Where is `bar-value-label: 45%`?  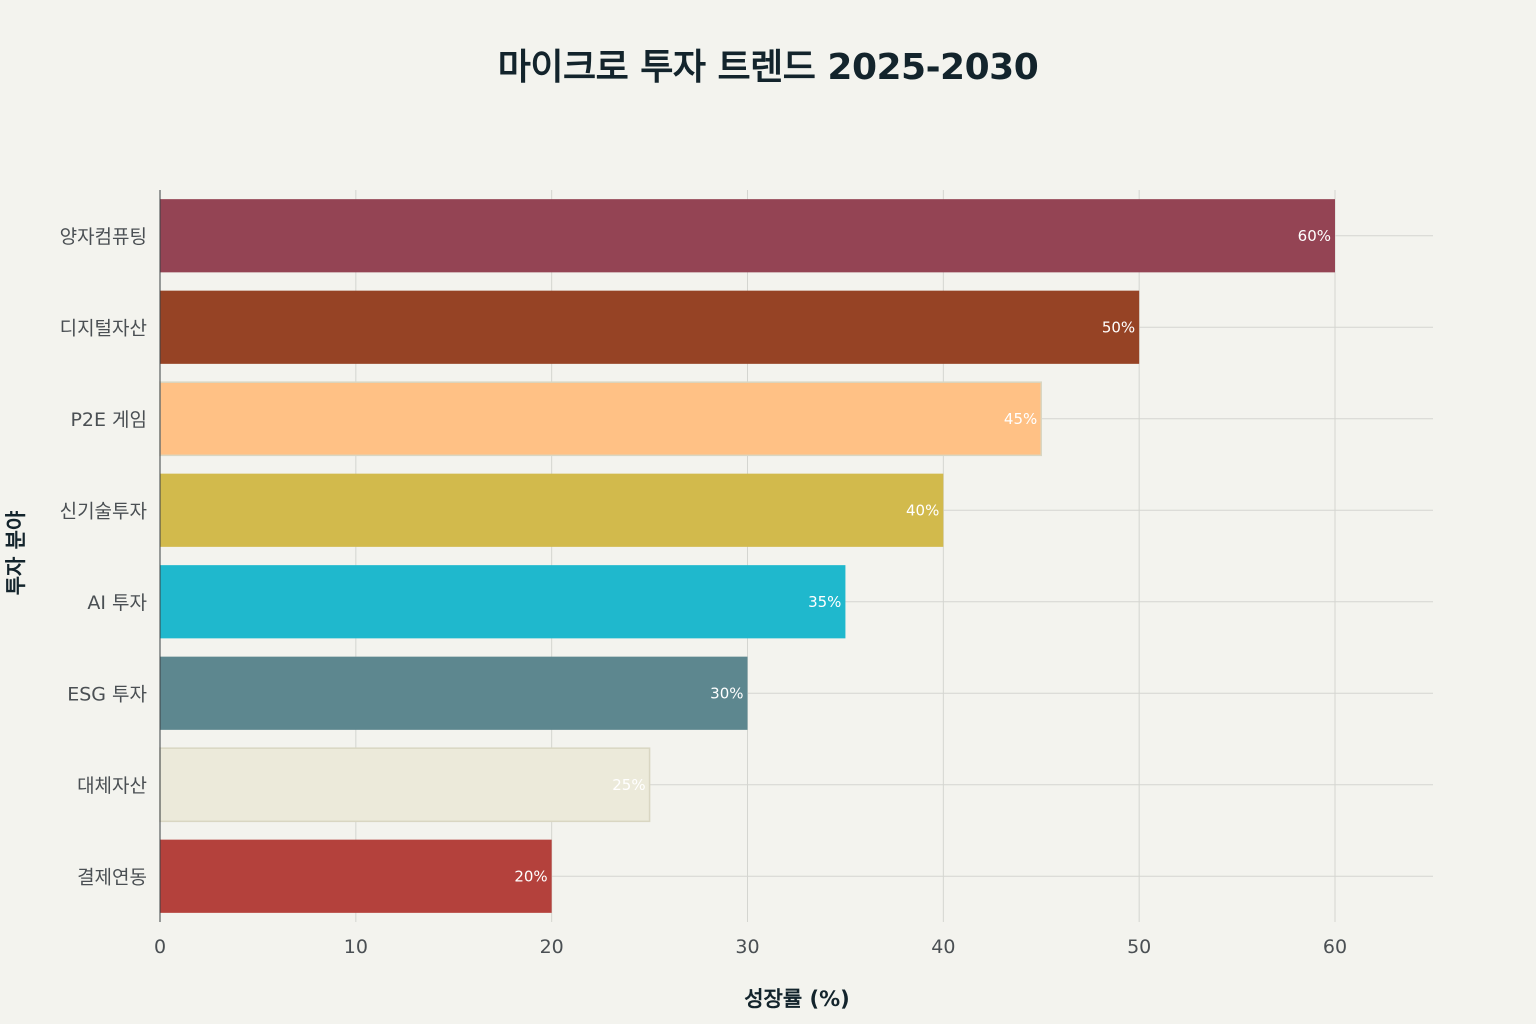
bar-value-label: 45% is located at coordinates (1020, 419).